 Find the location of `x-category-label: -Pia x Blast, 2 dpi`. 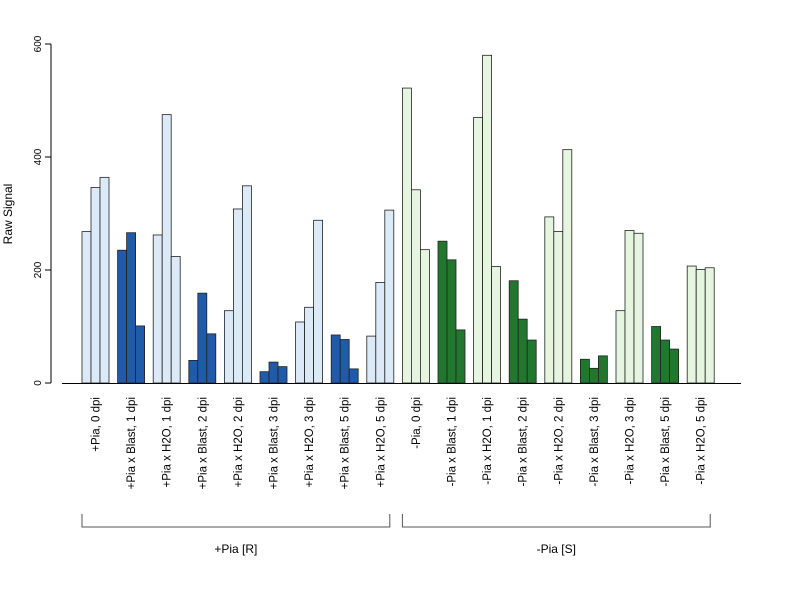

x-category-label: -Pia x Blast, 2 dpi is located at coordinates (524, 441).